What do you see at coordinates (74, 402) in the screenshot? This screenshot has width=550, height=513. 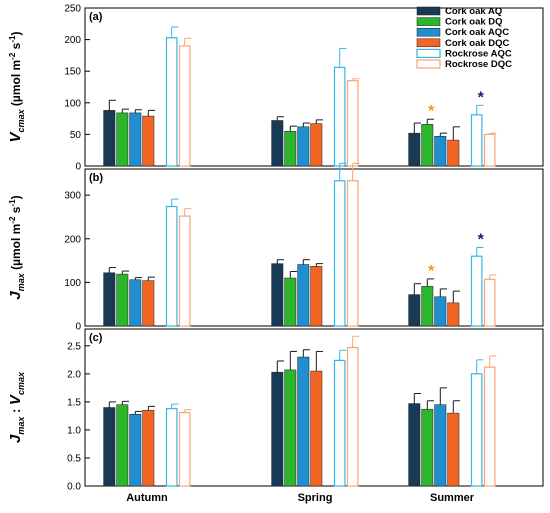 I see `y-tick-label: 1.5` at bounding box center [74, 402].